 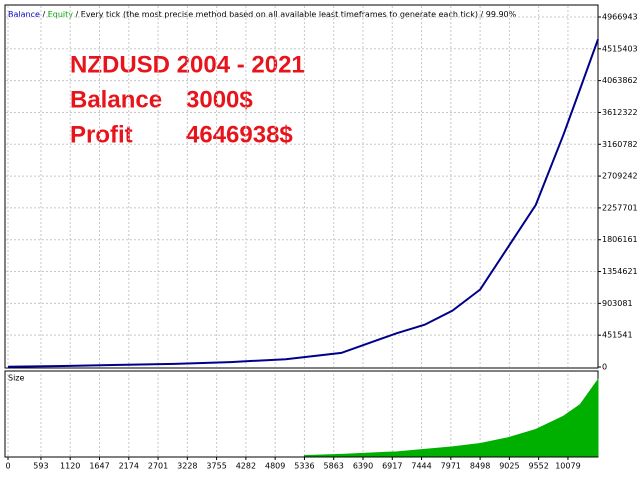 What do you see at coordinates (620, 207) in the screenshot?
I see `y-tick-label: 2257701` at bounding box center [620, 207].